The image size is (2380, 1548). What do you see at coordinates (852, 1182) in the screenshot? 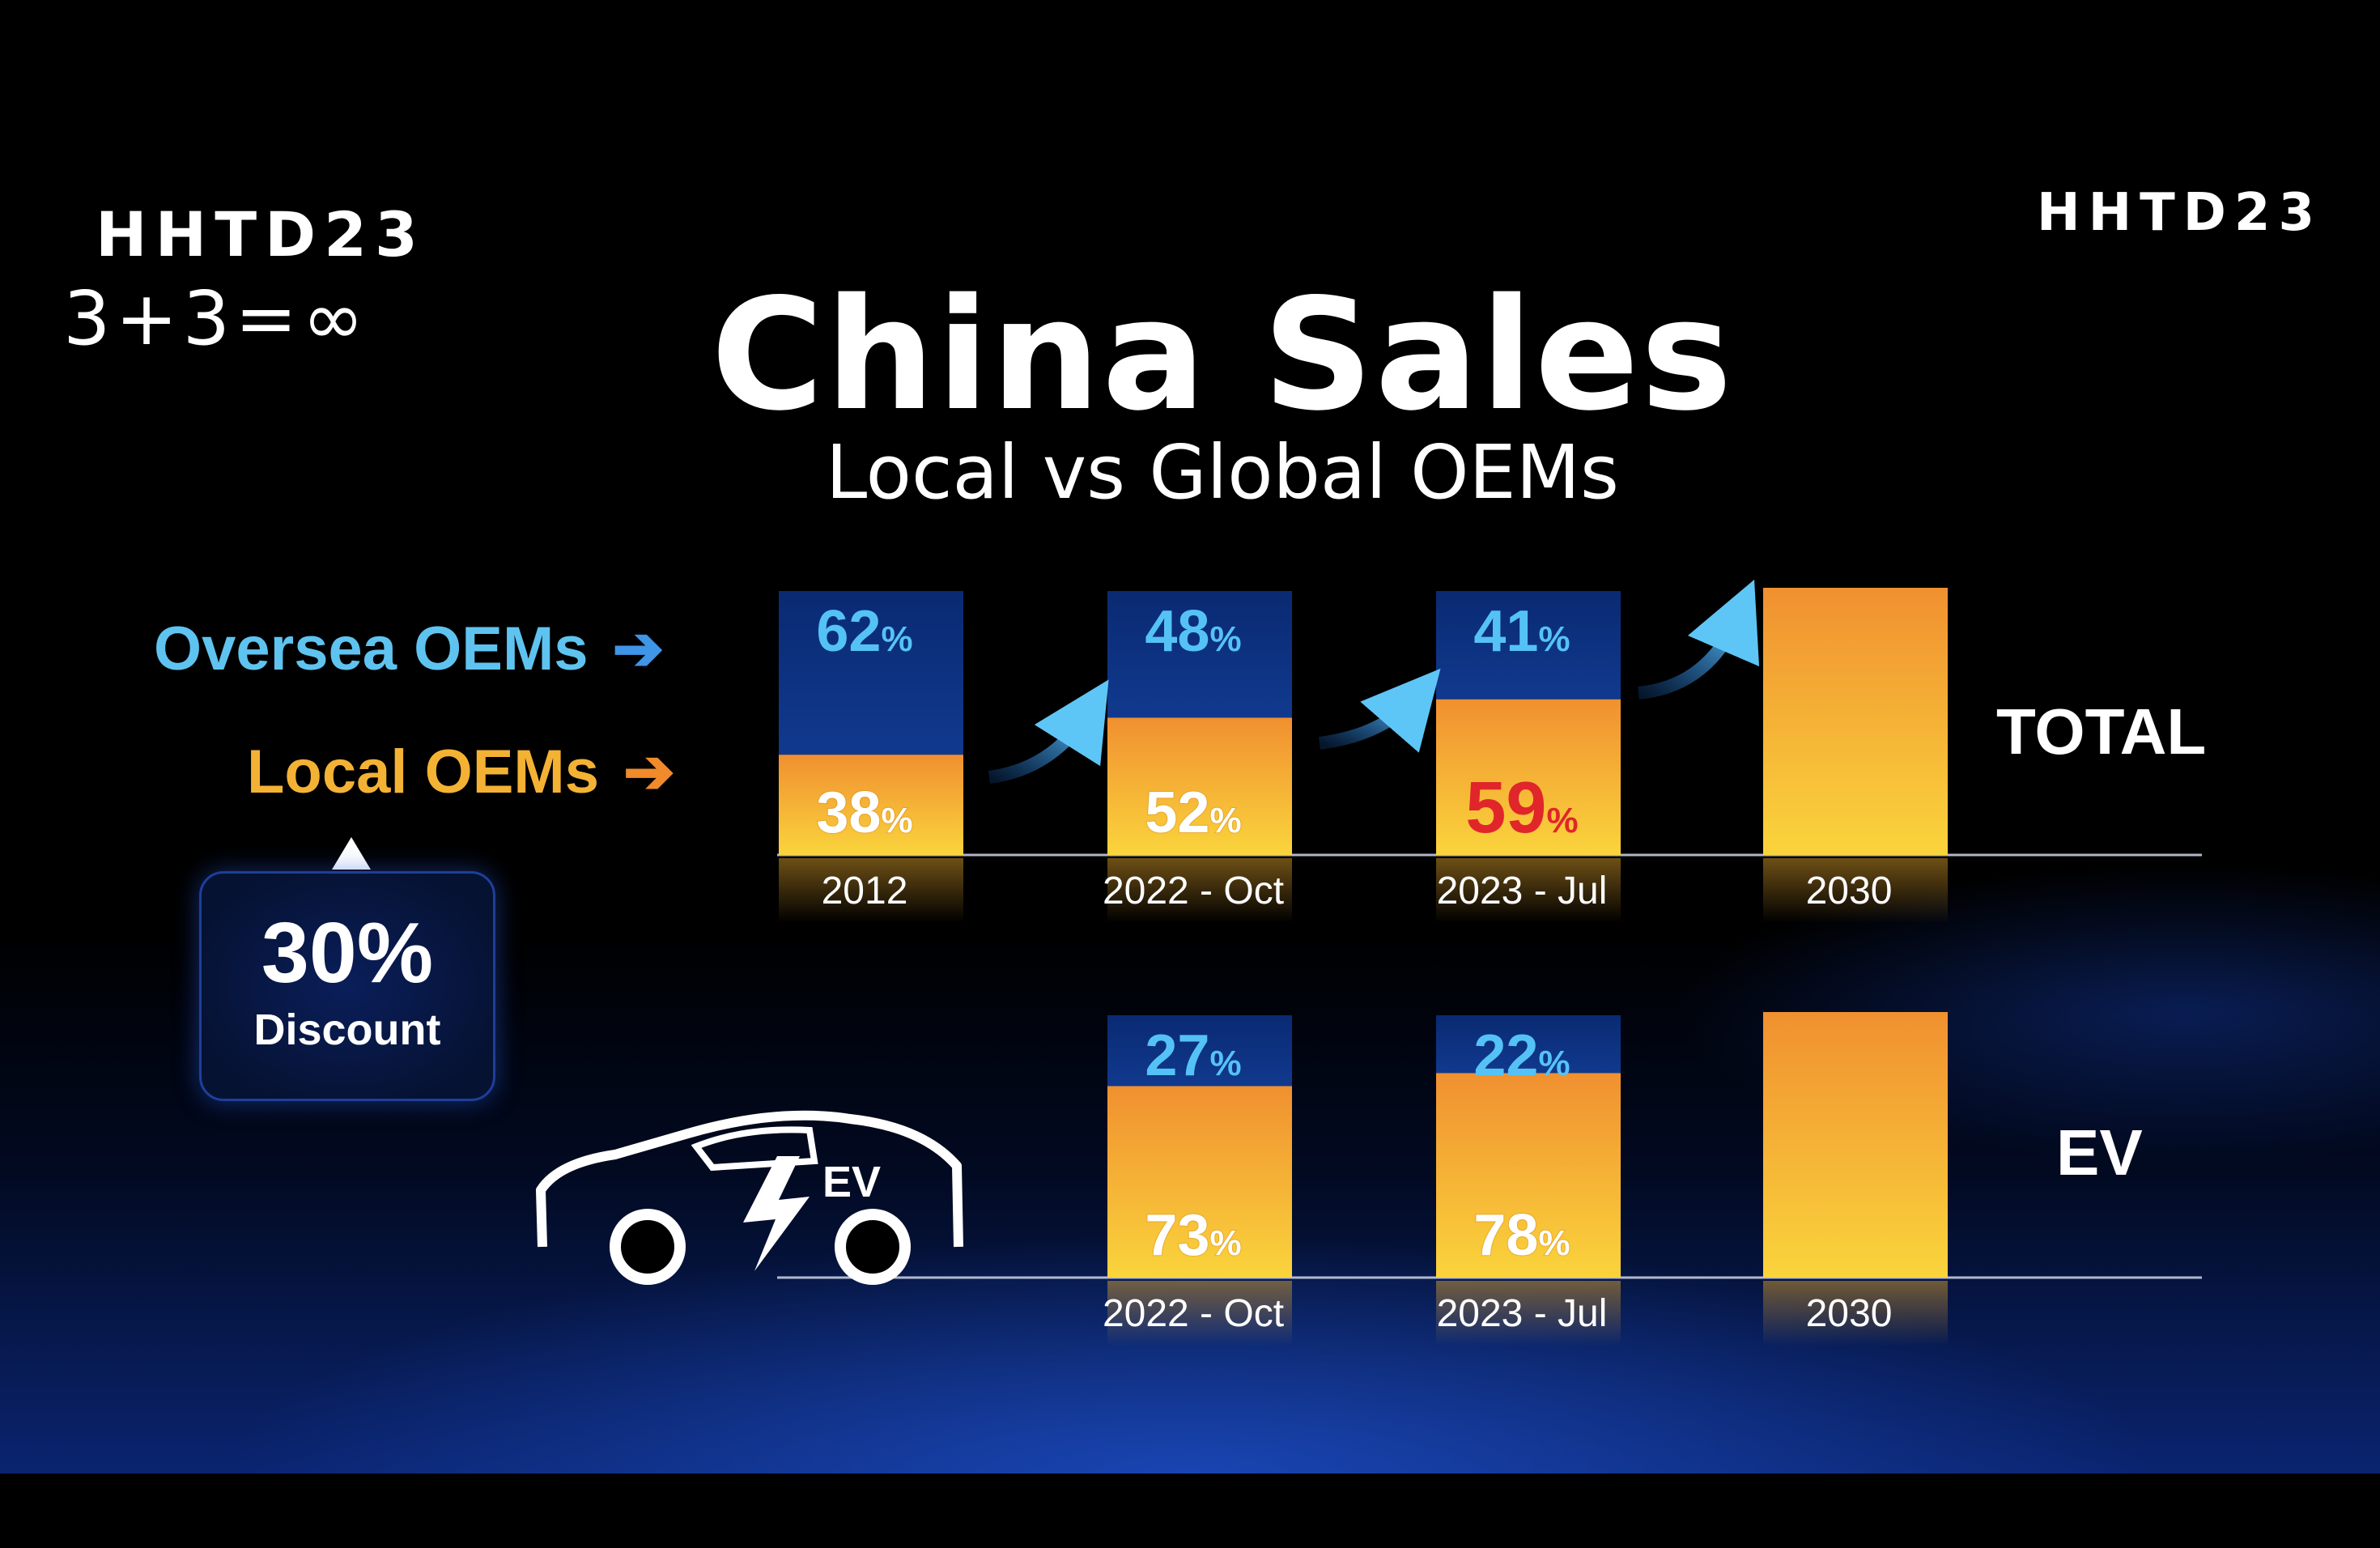
I see `ev-icon-label: EV` at bounding box center [852, 1182].